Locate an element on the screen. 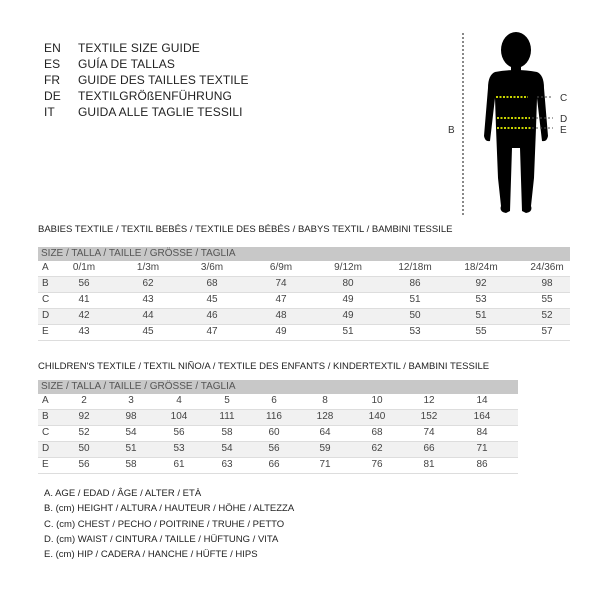 This screenshot has height=600, width=600. table-cell: 0/1m is located at coordinates (84, 267).